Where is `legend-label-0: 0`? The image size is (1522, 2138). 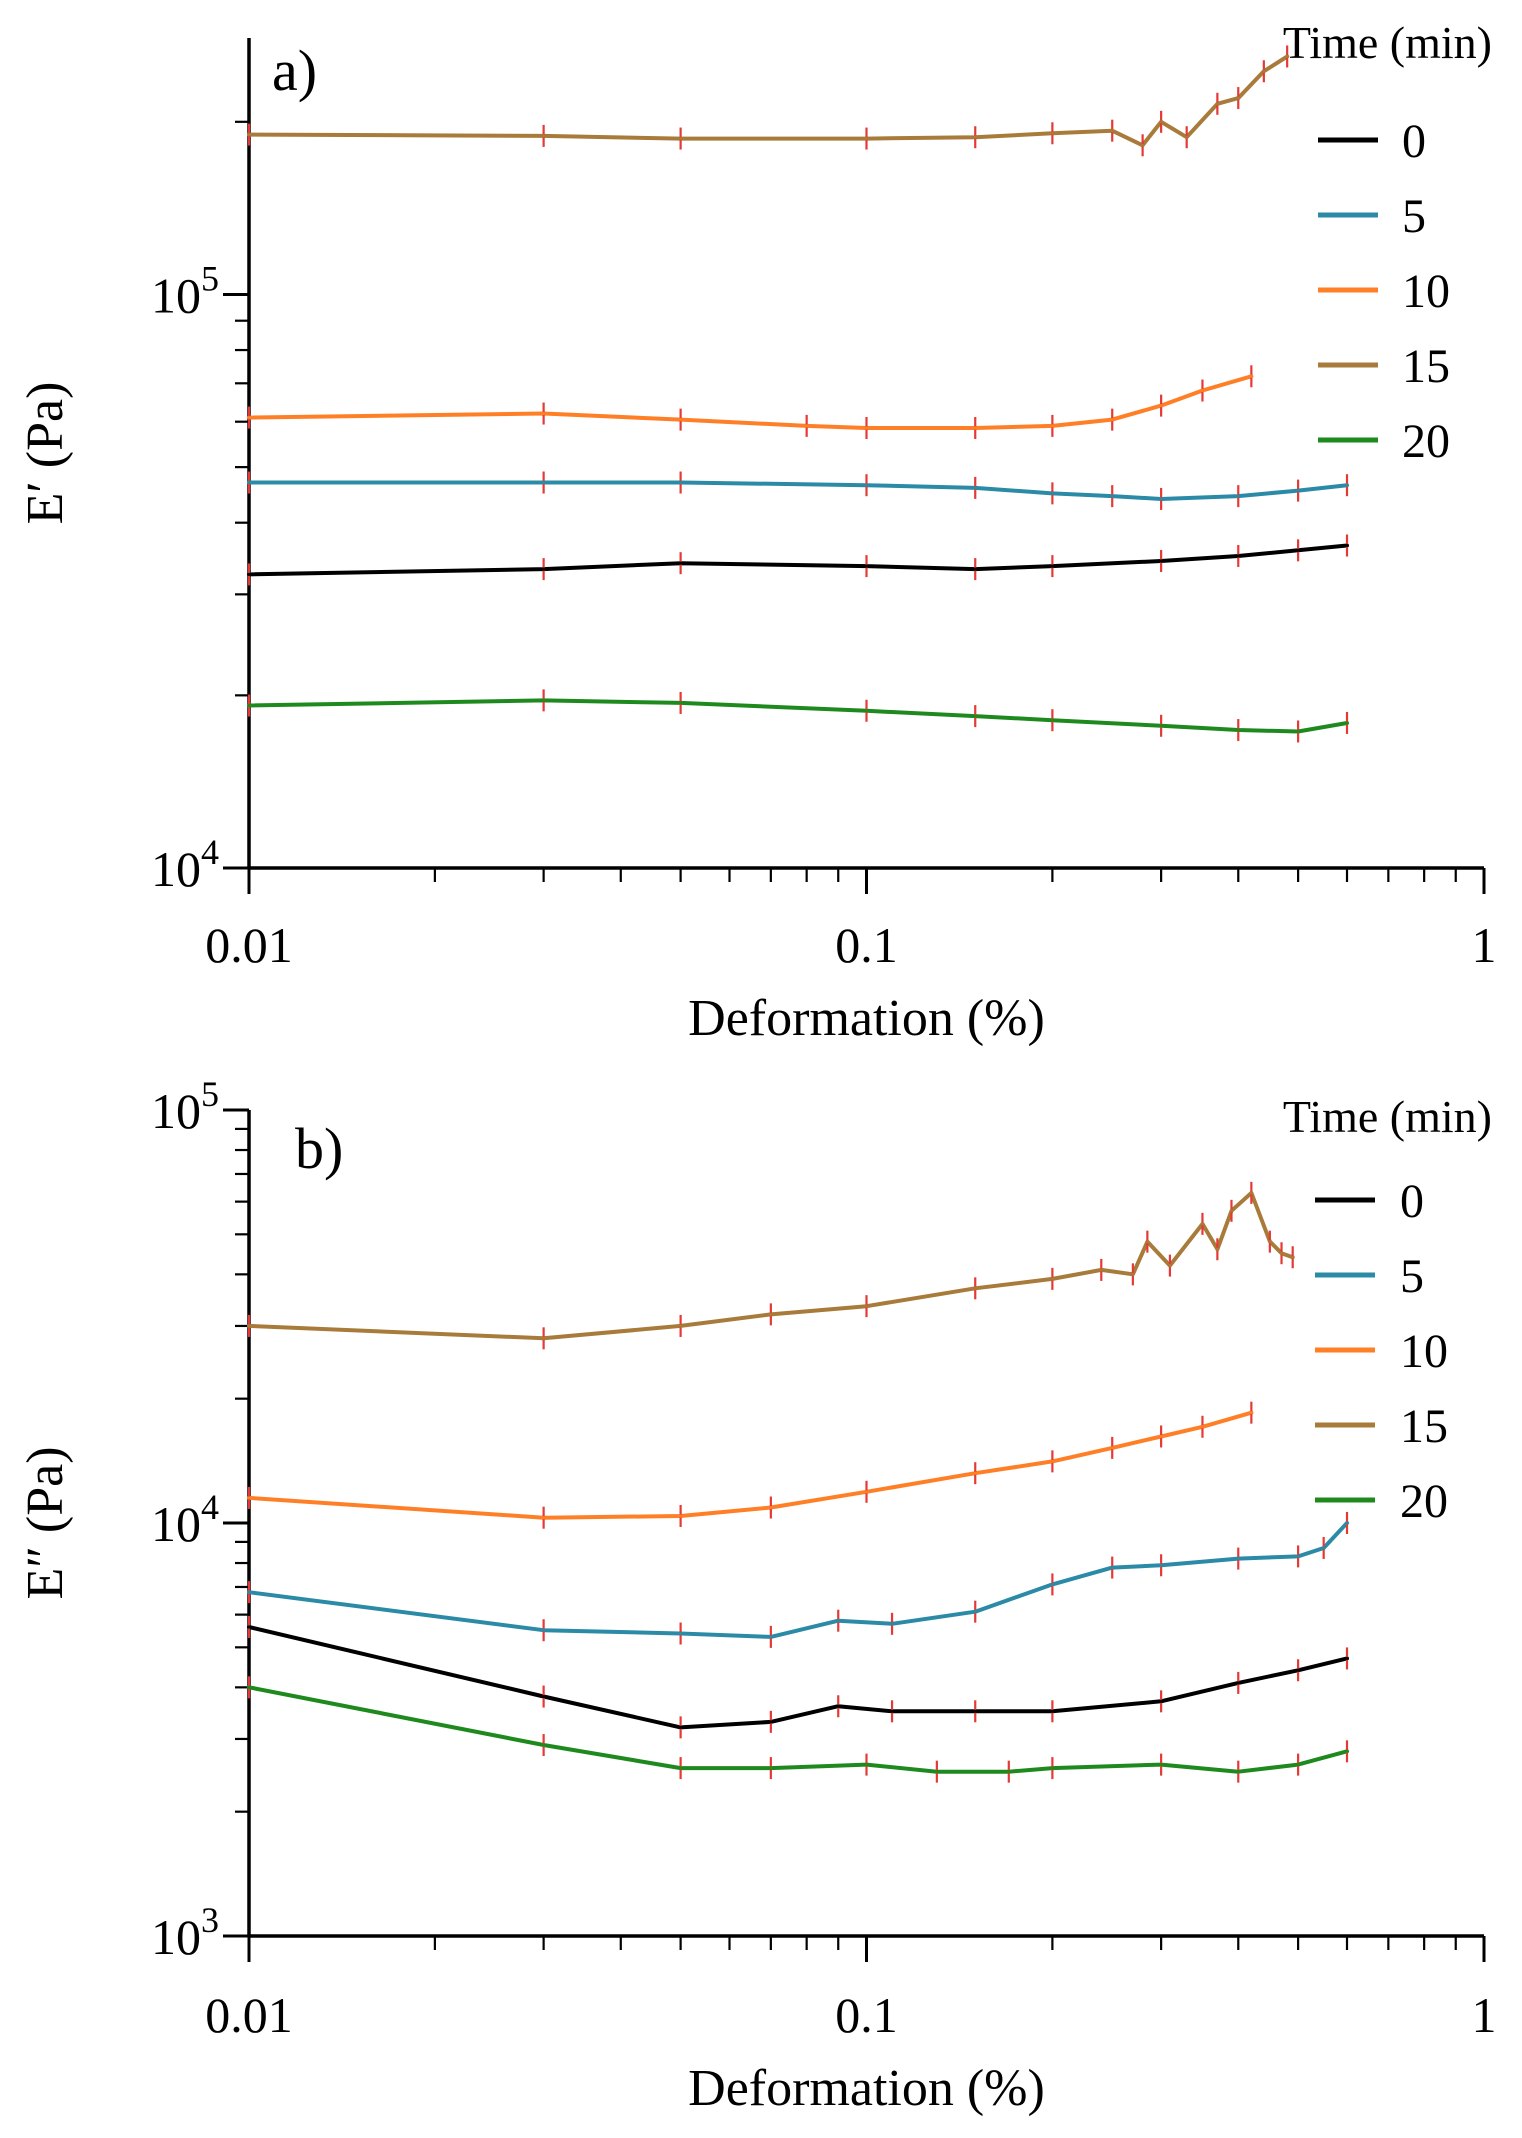
legend-label-0: 0 is located at coordinates (1412, 1201).